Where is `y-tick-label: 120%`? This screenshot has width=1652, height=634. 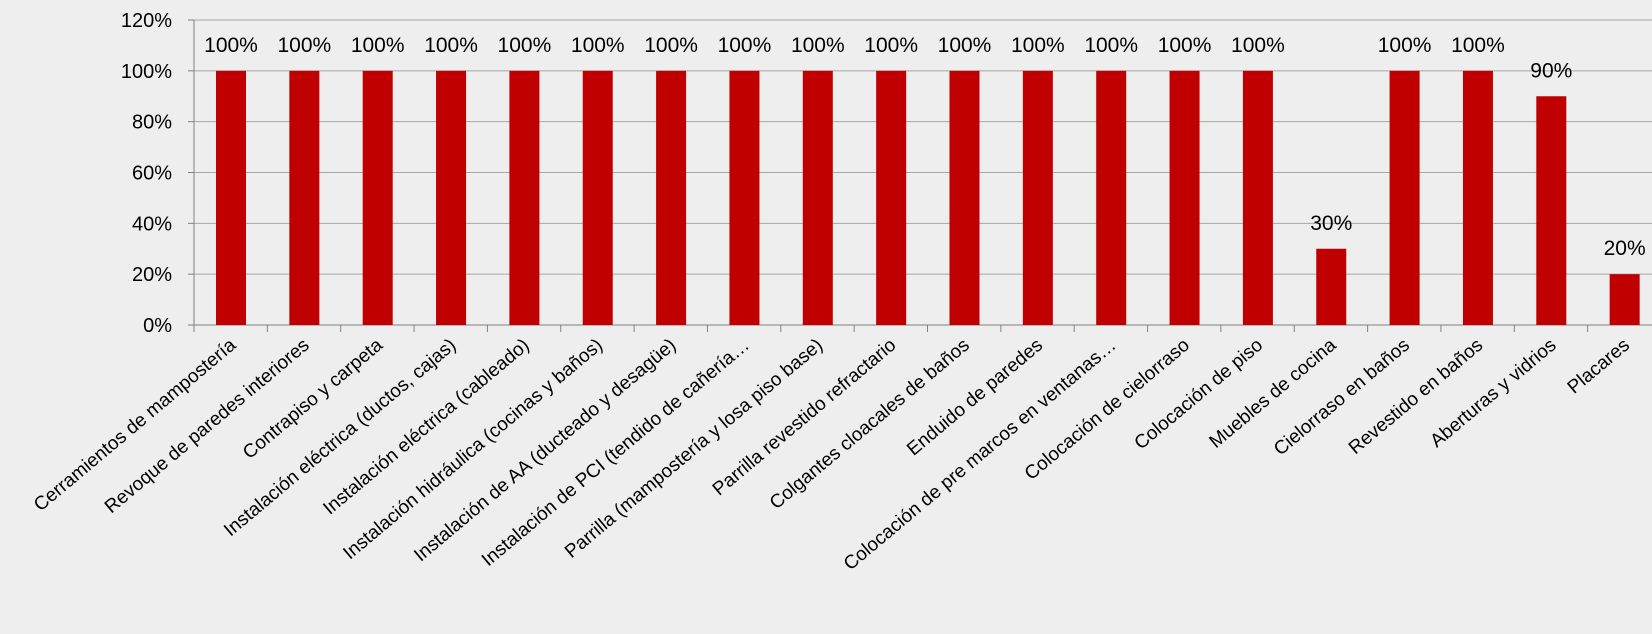
y-tick-label: 120% is located at coordinates (146, 21).